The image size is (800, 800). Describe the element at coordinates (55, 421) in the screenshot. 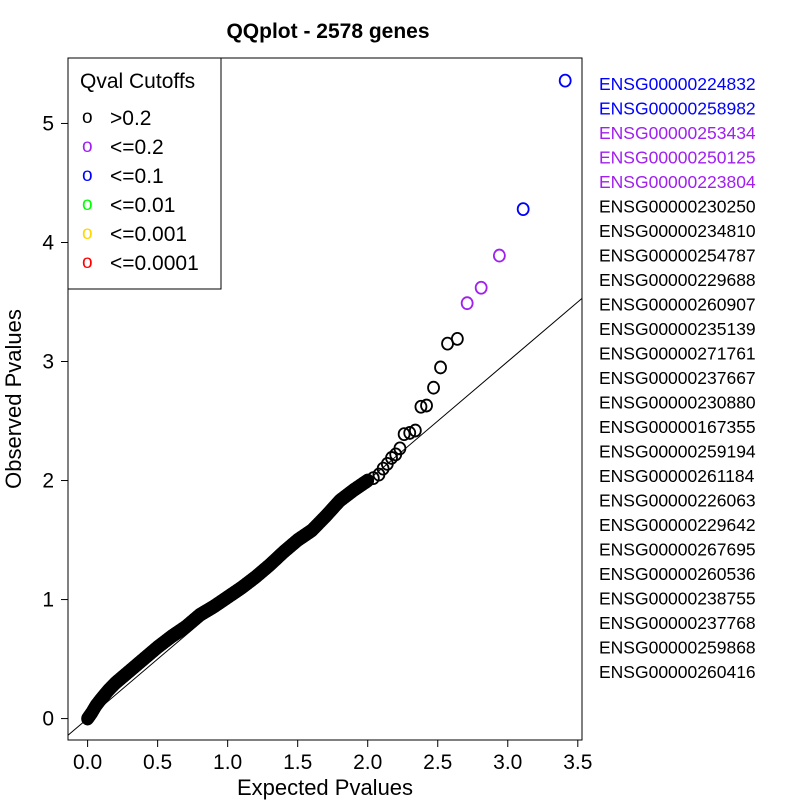

I see `y-axis: 0 1 2 3 4 5` at that location.